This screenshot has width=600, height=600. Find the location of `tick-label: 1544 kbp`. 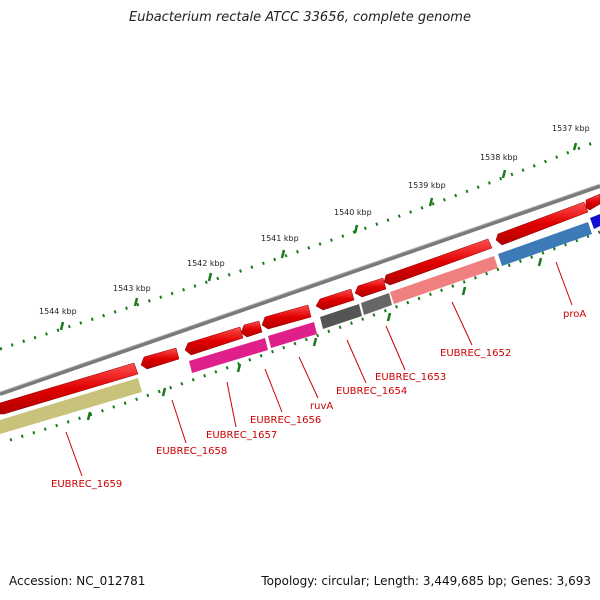

tick-label: 1544 kbp is located at coordinates (58, 311).